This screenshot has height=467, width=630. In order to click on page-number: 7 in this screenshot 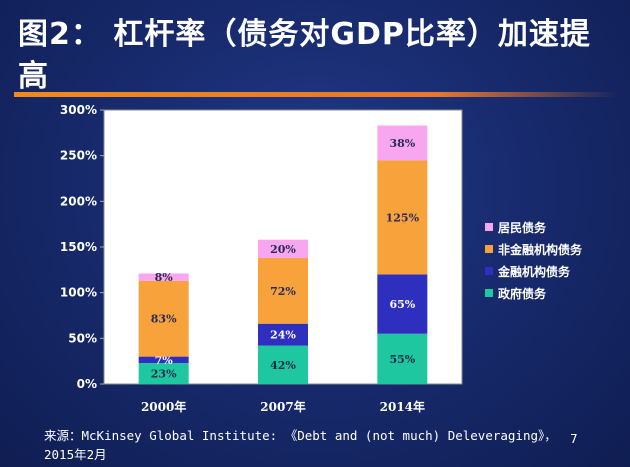, I will do `click(574, 439)`.